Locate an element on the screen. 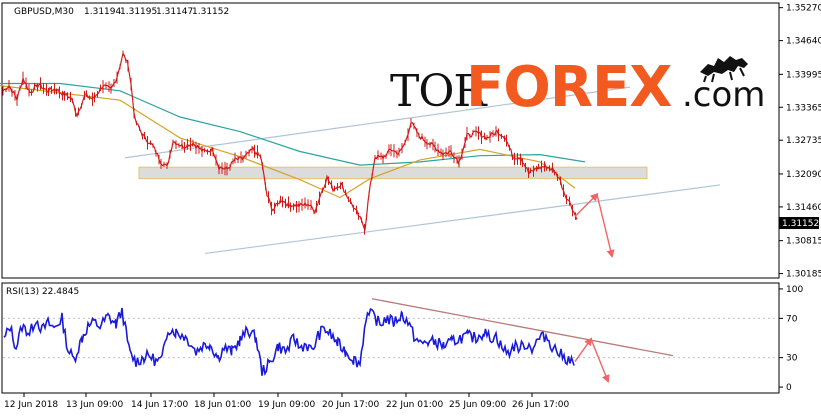 The image size is (821, 418). ohlc-high: 1.31195 is located at coordinates (138, 12).